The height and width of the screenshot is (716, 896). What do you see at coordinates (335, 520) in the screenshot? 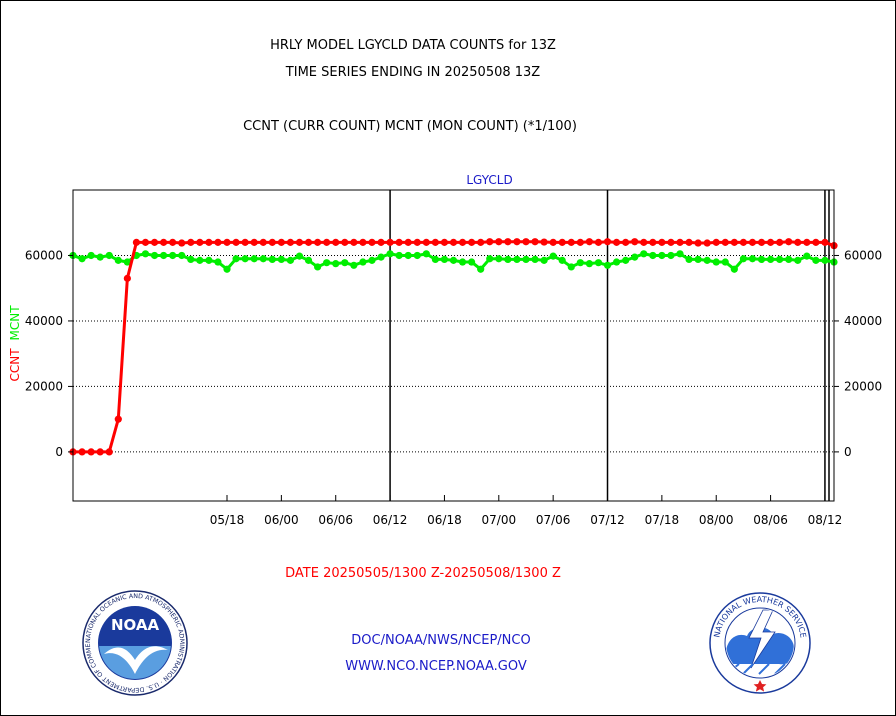
I see `x-tick-label: 06/06` at bounding box center [335, 520].